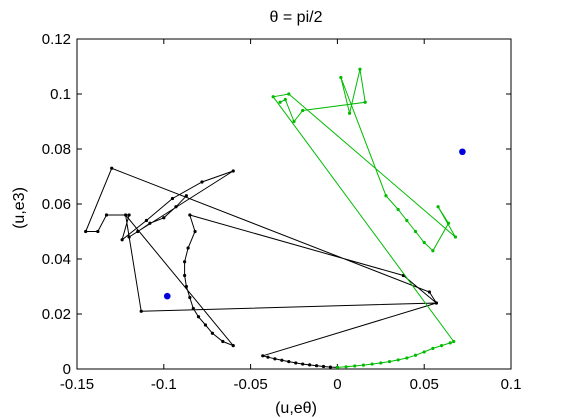 The image size is (562, 418). What do you see at coordinates (56, 204) in the screenshot?
I see `y-tick-label: 0.06` at bounding box center [56, 204].